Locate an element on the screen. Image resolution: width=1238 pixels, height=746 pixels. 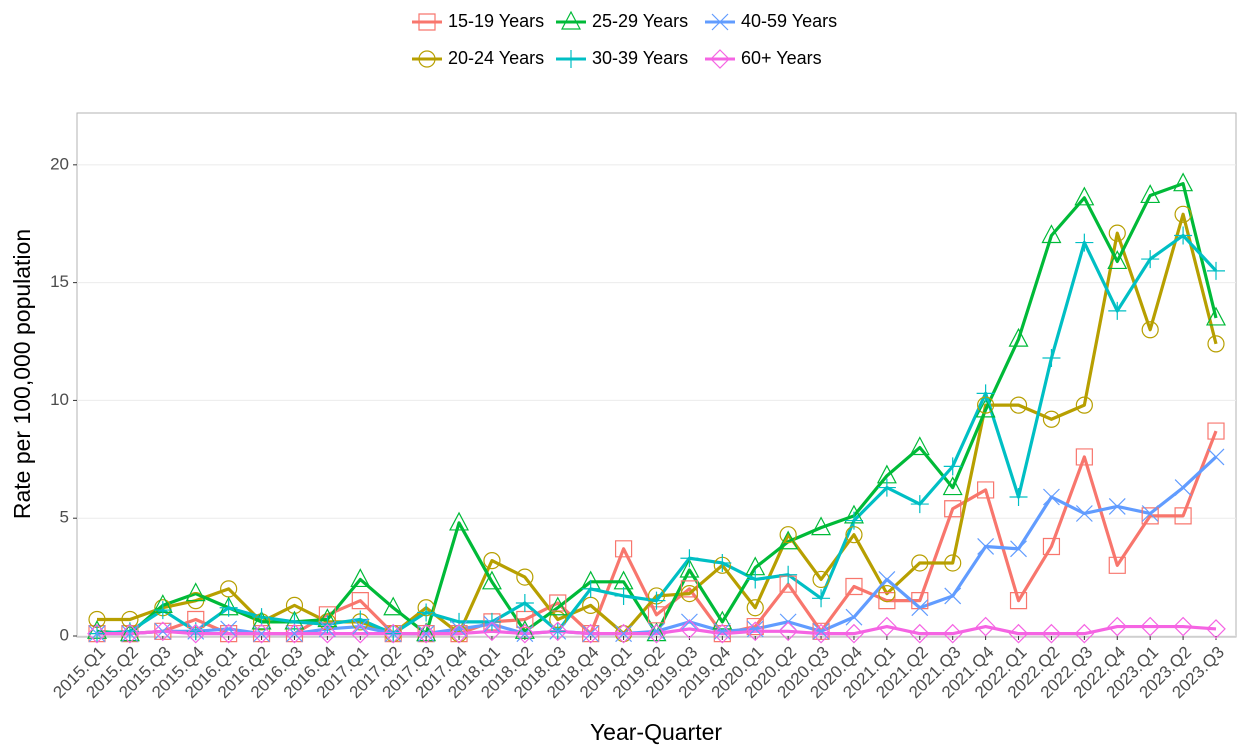
legend-key-marker is located at coordinates (571, 20).